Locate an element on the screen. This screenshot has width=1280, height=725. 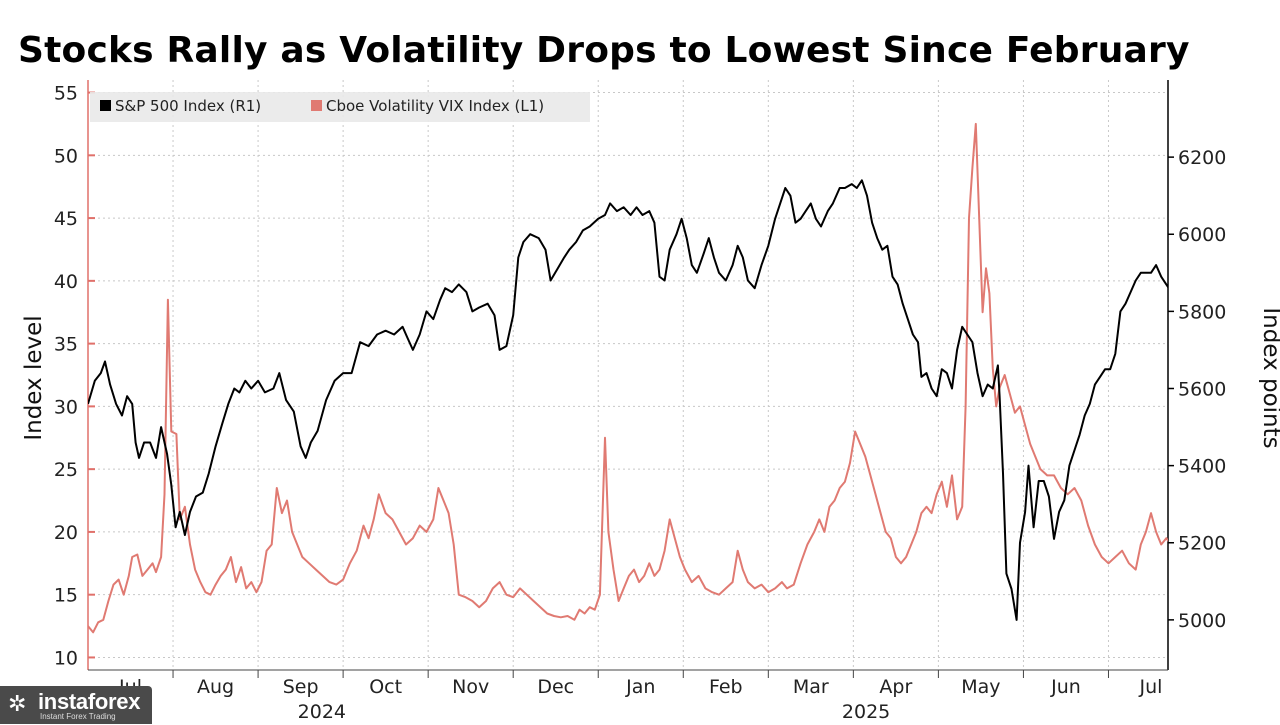
x-month-label: Sep is located at coordinates (301, 687).